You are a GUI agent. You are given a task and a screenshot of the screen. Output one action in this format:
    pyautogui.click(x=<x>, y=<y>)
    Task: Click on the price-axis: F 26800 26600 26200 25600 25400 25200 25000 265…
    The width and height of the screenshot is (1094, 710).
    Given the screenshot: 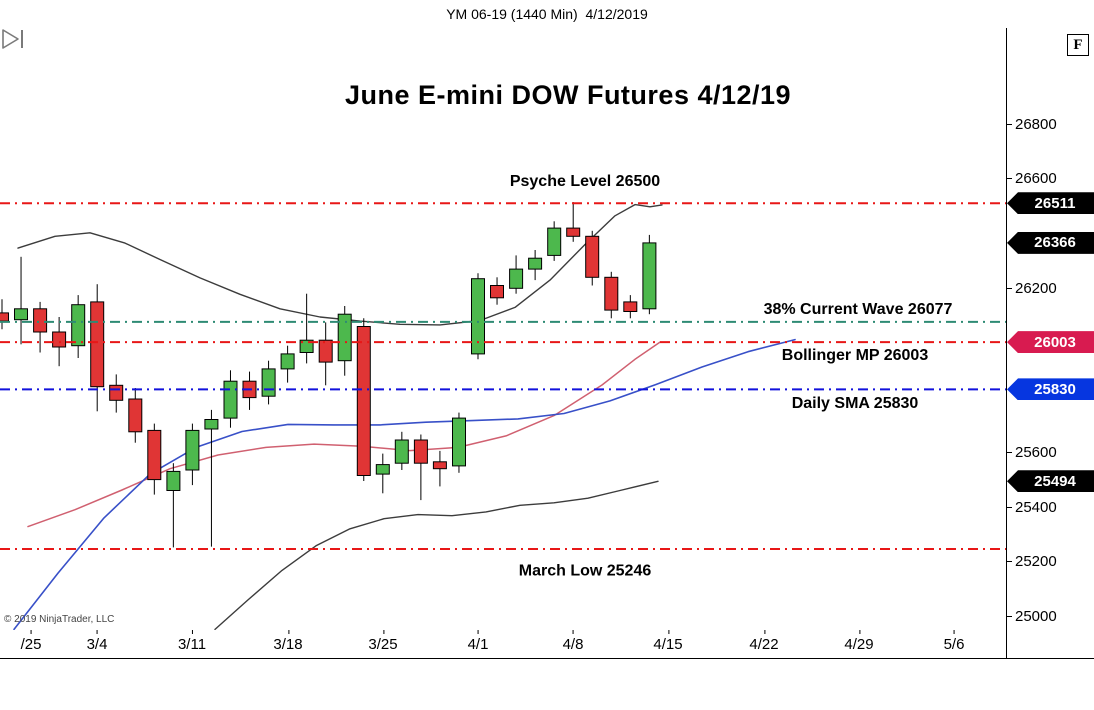 What is the action you would take?
    pyautogui.click(x=1050, y=343)
    